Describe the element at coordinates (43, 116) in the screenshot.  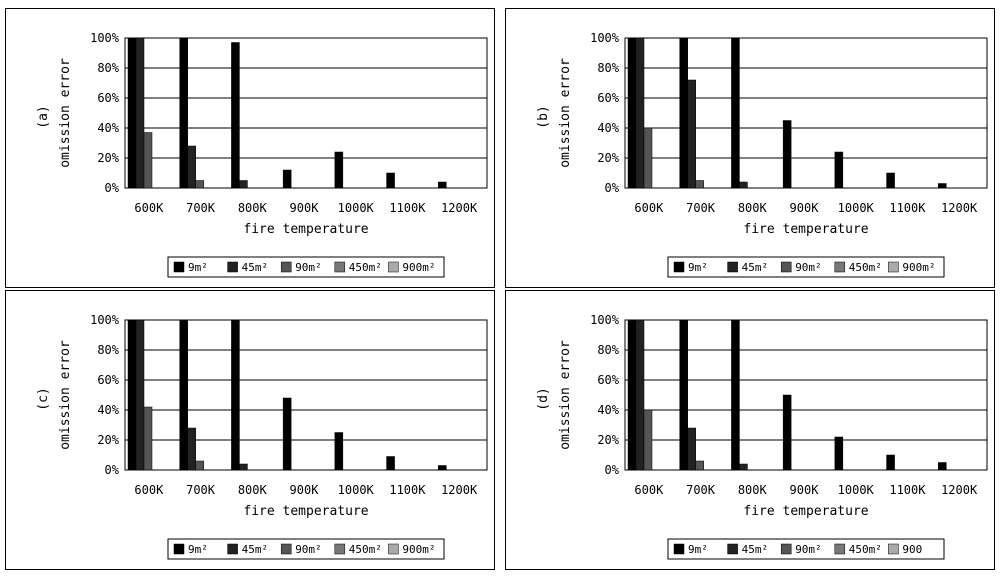
I see `panel-label: (a)` at that location.